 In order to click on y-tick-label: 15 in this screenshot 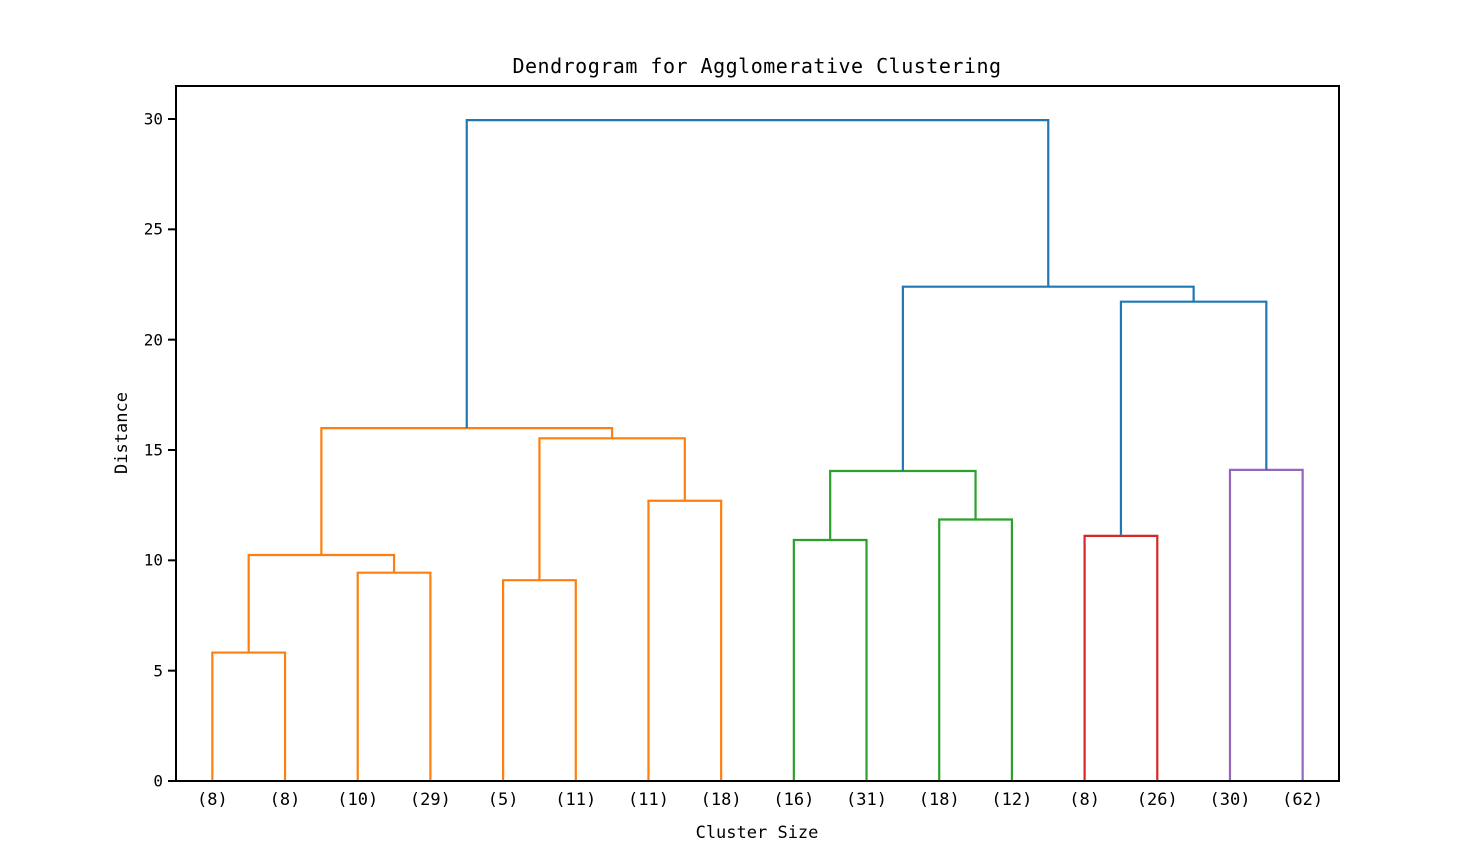, I will do `click(153, 450)`.